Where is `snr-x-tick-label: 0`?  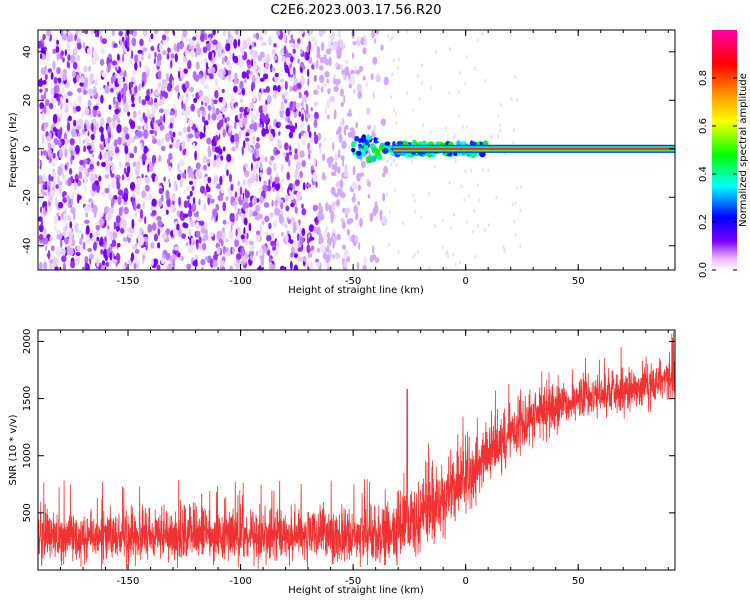
snr-x-tick-label: 0 is located at coordinates (465, 581).